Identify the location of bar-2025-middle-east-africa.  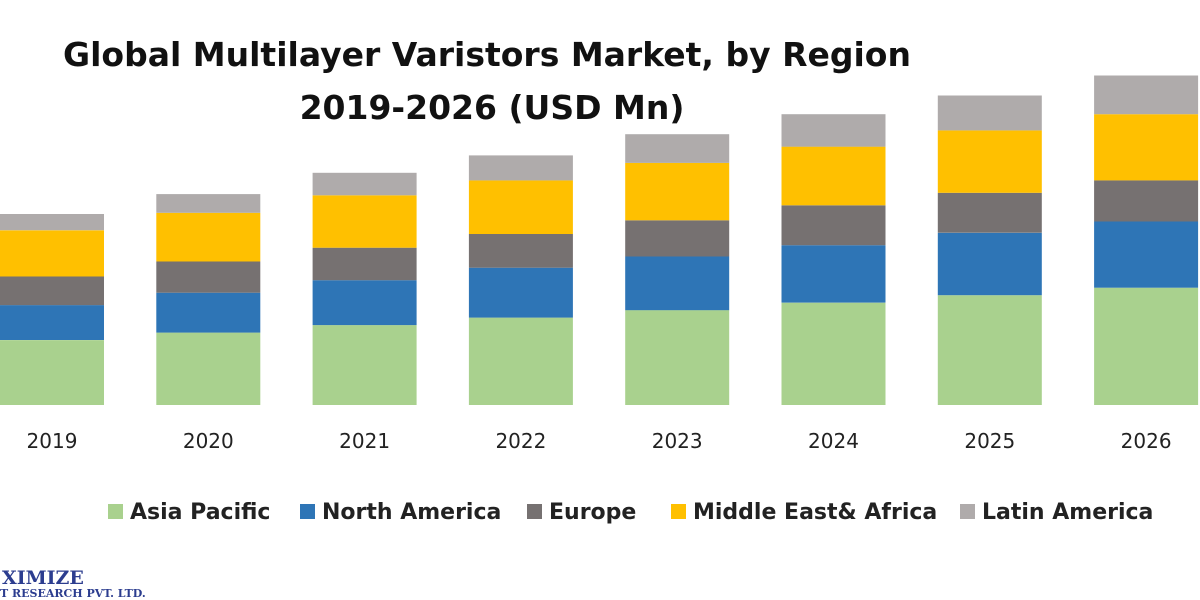
(989, 161).